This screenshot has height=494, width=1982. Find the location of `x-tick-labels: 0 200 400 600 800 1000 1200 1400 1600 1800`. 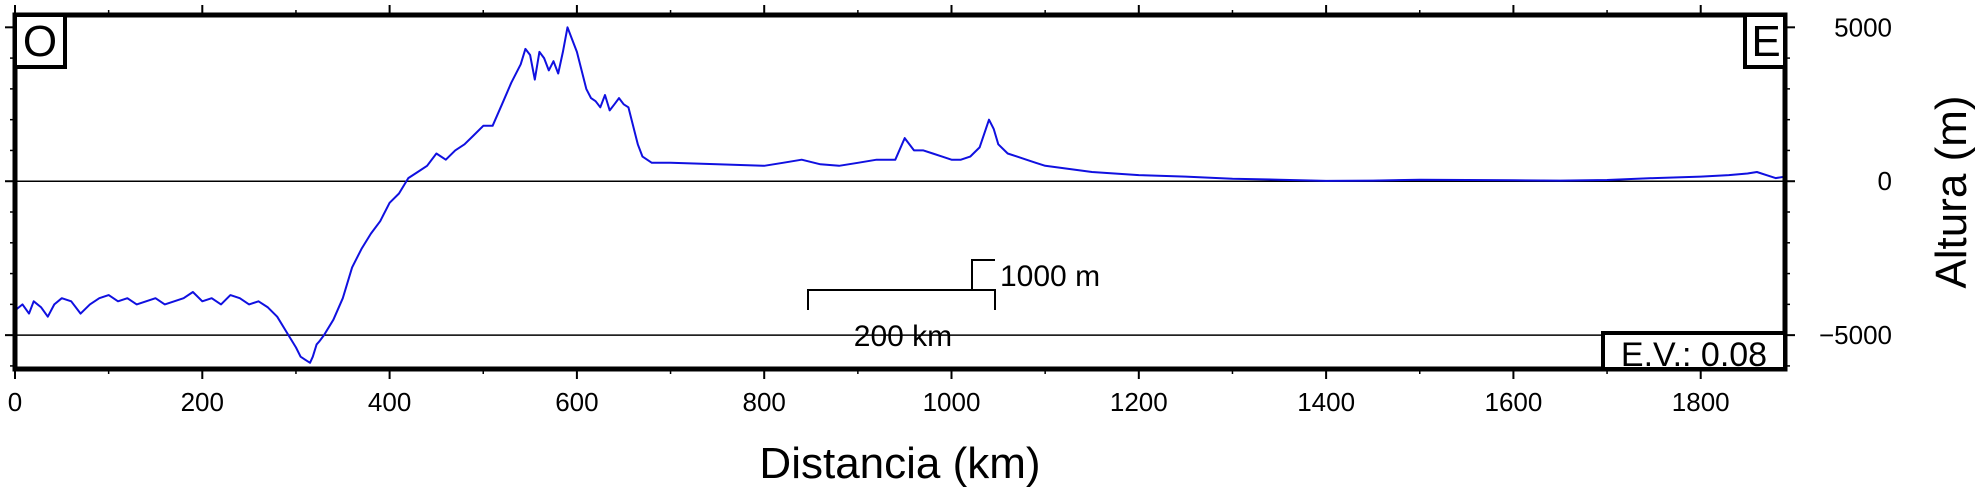

x-tick-labels: 0 200 400 600 800 1000 1200 1400 1600 1800 is located at coordinates (869, 402).